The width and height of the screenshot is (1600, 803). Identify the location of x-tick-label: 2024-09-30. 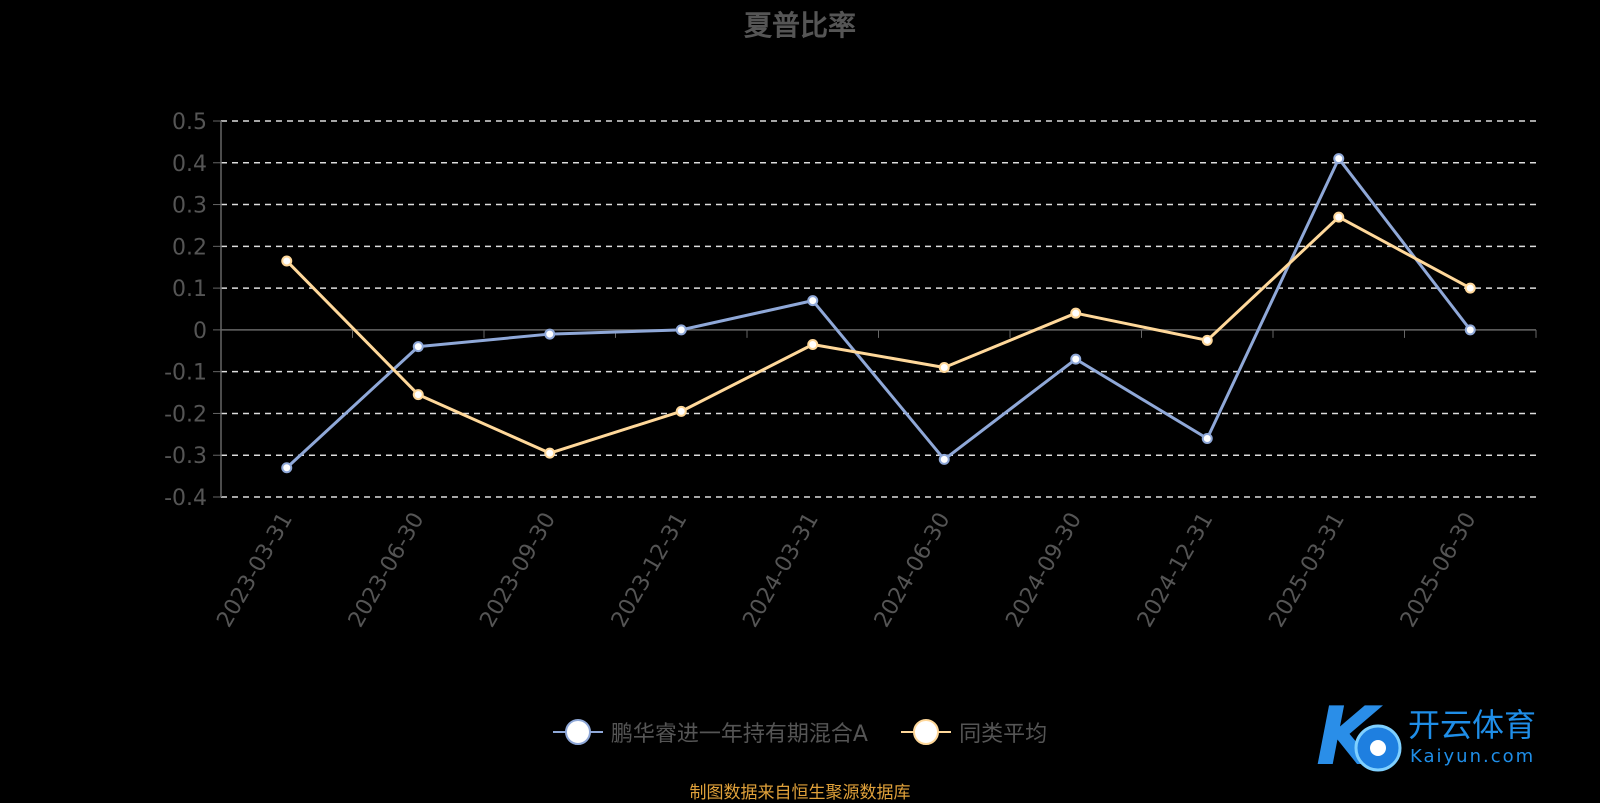
(1044, 570).